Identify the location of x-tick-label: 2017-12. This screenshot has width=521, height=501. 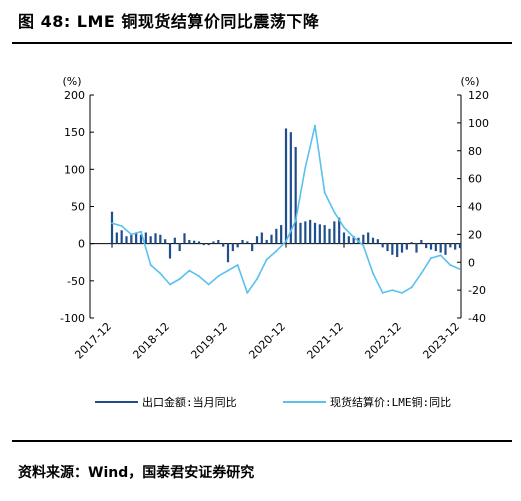
(93, 341).